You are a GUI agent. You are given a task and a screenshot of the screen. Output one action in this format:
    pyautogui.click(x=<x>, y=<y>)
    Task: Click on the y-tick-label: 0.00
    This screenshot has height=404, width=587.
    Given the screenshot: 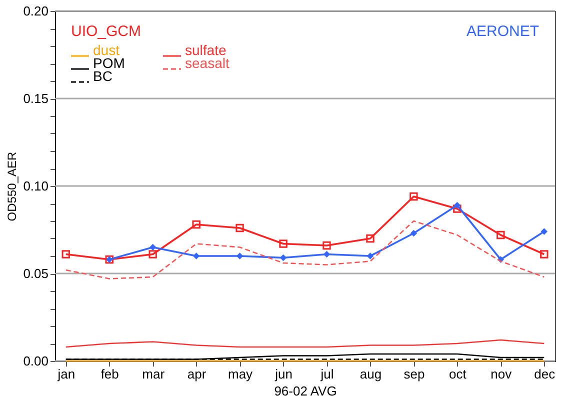 What is the action you would take?
    pyautogui.click(x=35, y=361)
    